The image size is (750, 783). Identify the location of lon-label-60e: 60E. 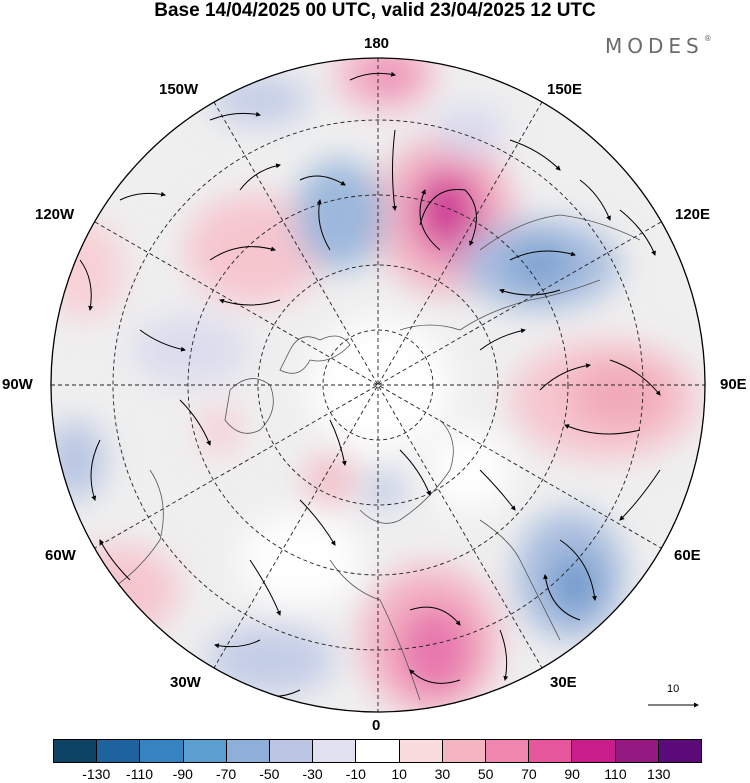
(687, 555).